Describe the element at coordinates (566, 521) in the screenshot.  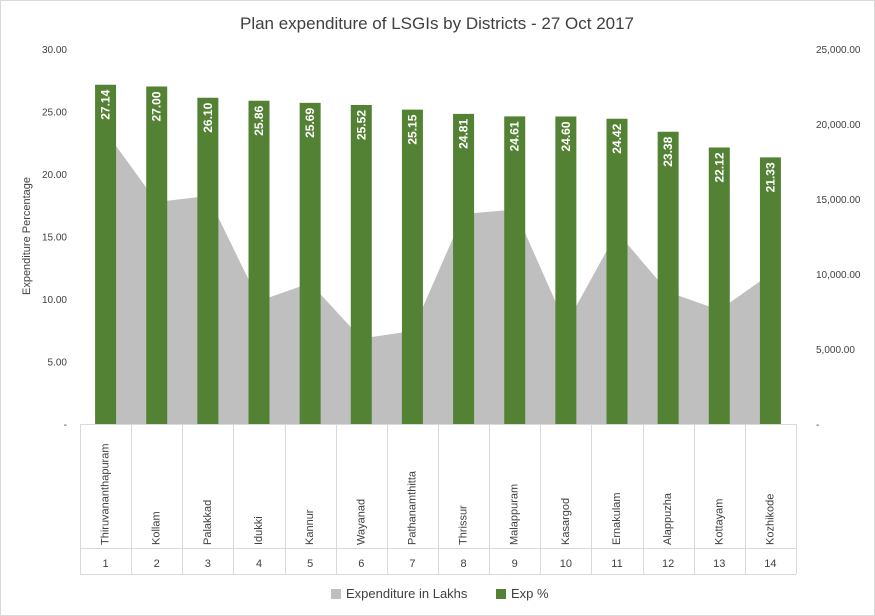
I see `x-category-label: Kasargod` at that location.